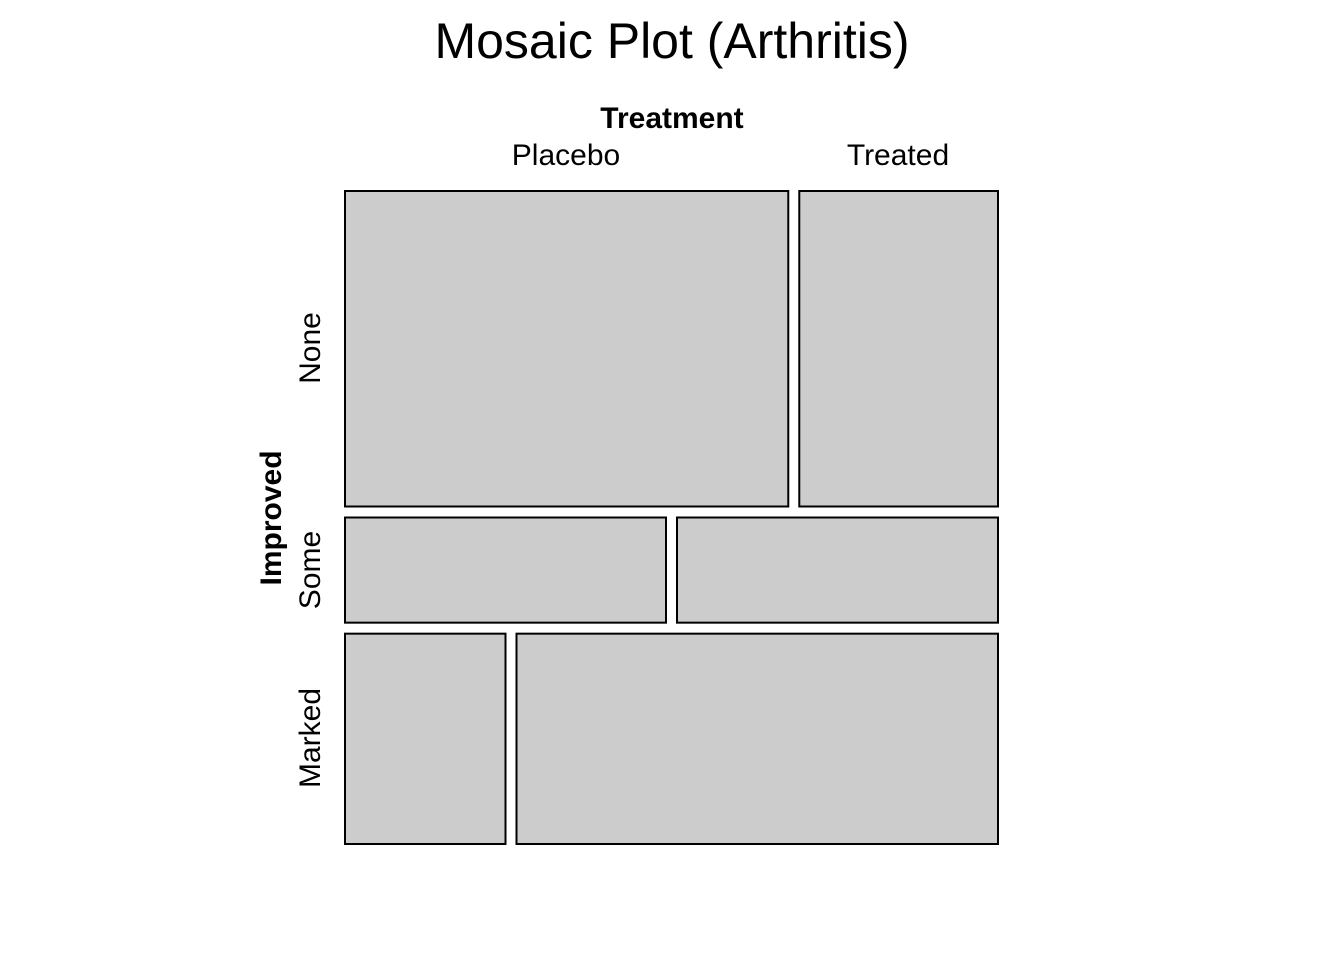  Describe the element at coordinates (505, 570) in the screenshot. I see `tile-some-placebo` at that location.